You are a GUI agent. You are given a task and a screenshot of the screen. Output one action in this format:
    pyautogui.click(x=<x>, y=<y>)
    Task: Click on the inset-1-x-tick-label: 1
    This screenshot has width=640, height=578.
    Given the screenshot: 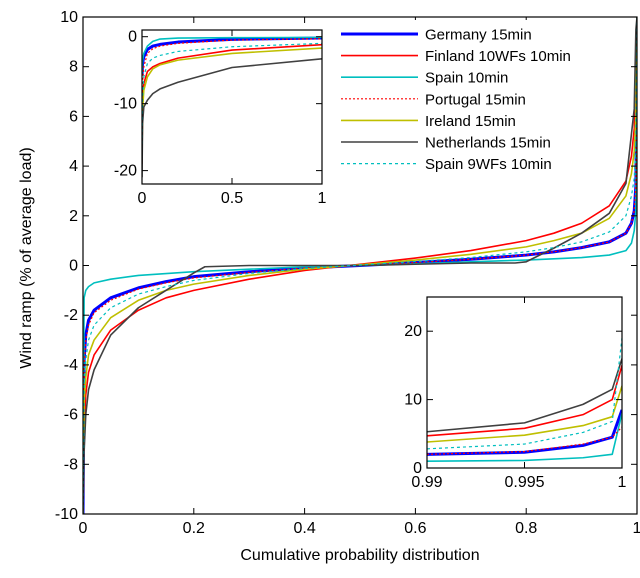 What is the action you would take?
    pyautogui.click(x=622, y=482)
    